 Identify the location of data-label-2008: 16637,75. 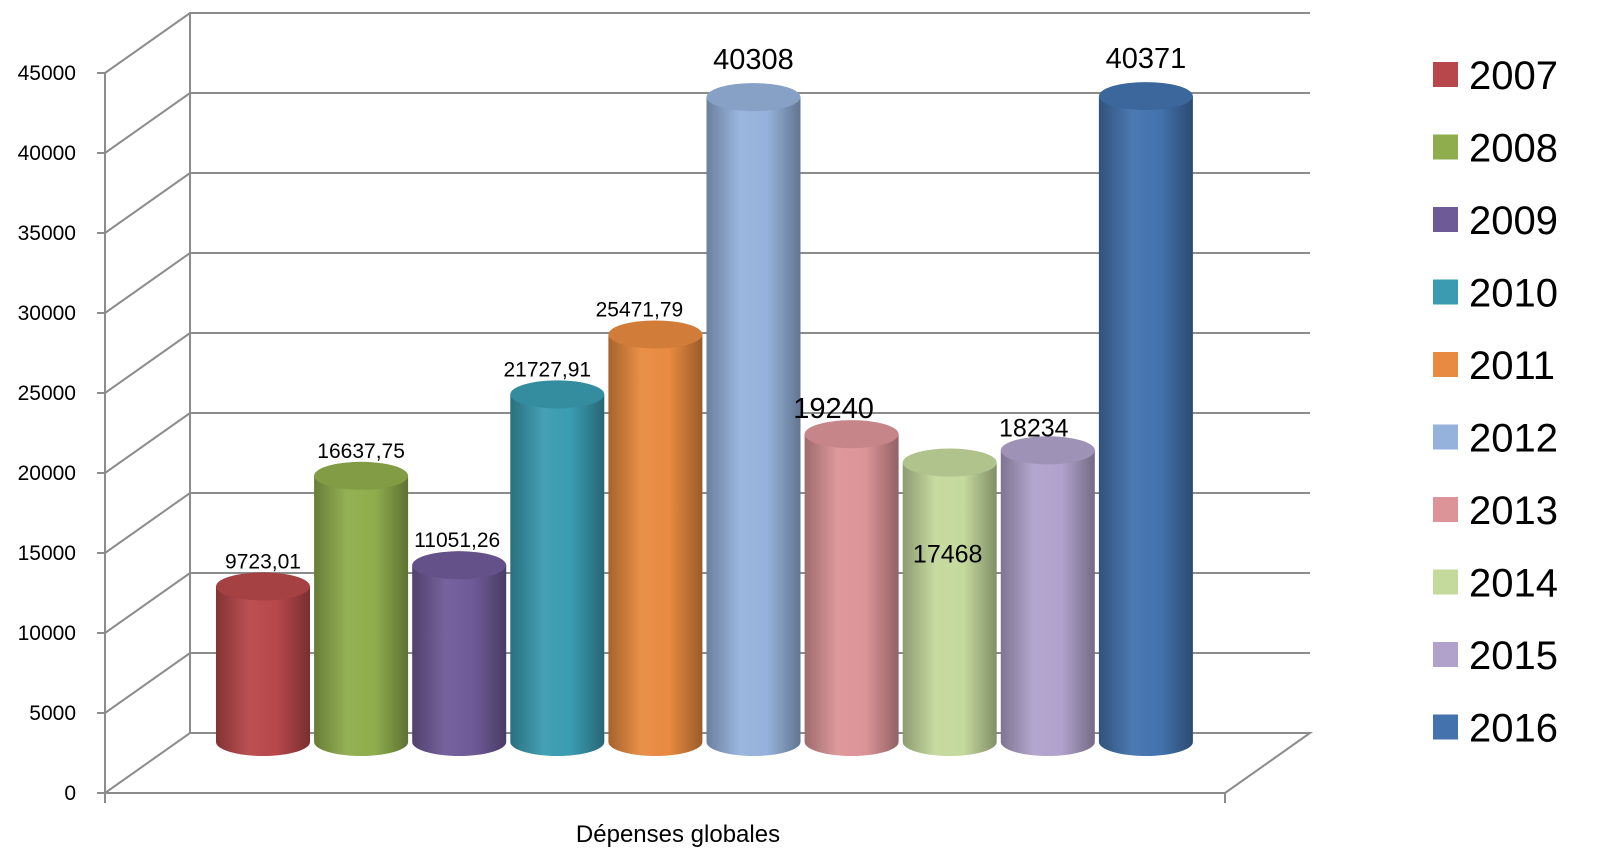
(361, 451).